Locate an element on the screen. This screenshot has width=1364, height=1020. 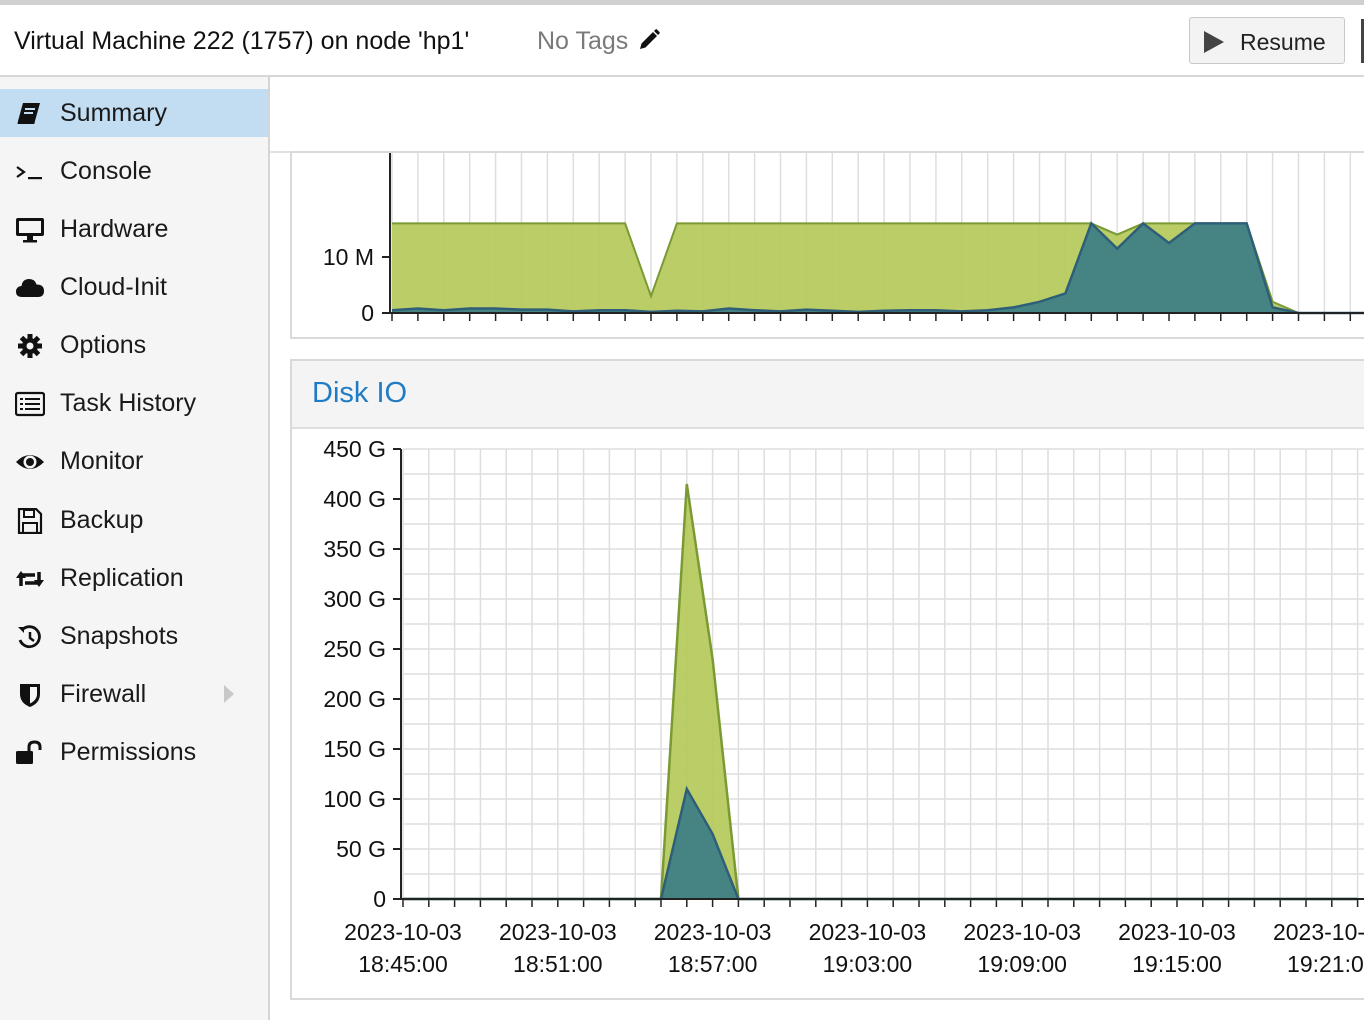
sidebar-item-label: Permissions is located at coordinates (128, 752).